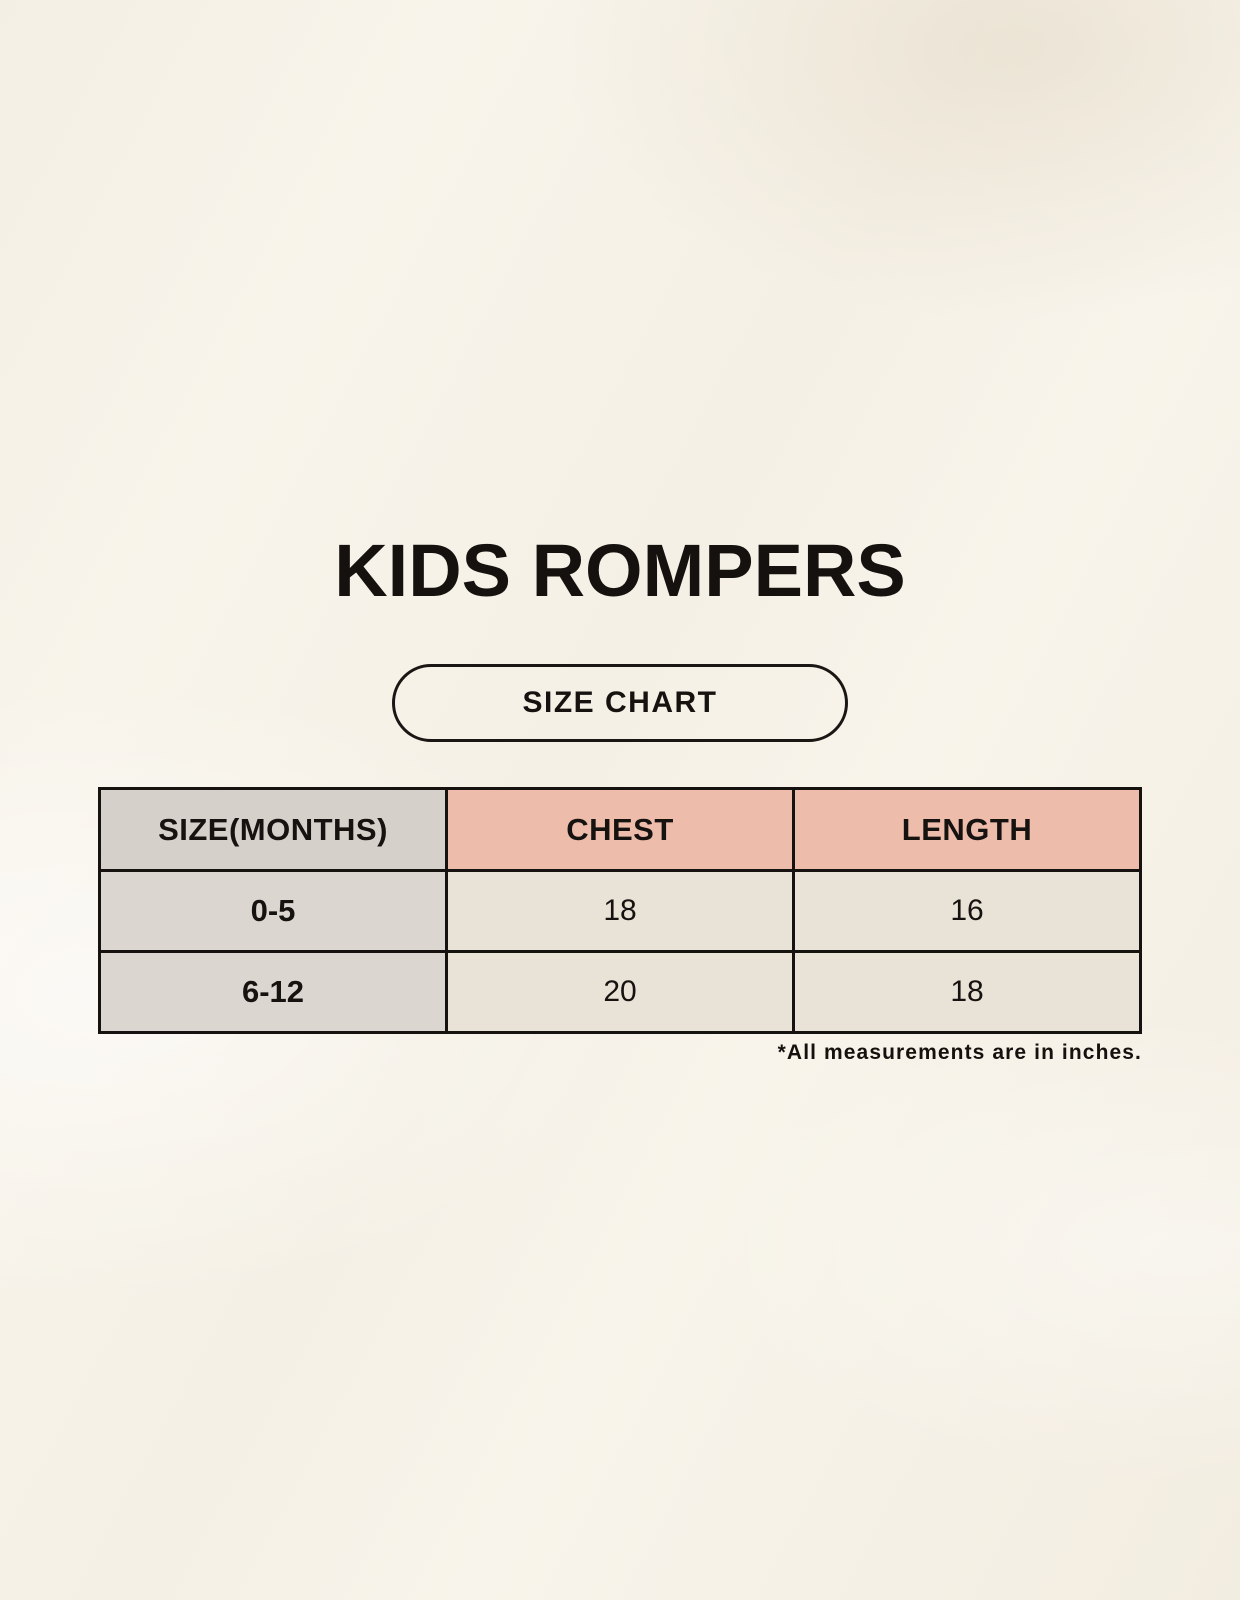 This screenshot has height=1600, width=1240. What do you see at coordinates (273, 992) in the screenshot?
I see `size-cell: 6-12` at bounding box center [273, 992].